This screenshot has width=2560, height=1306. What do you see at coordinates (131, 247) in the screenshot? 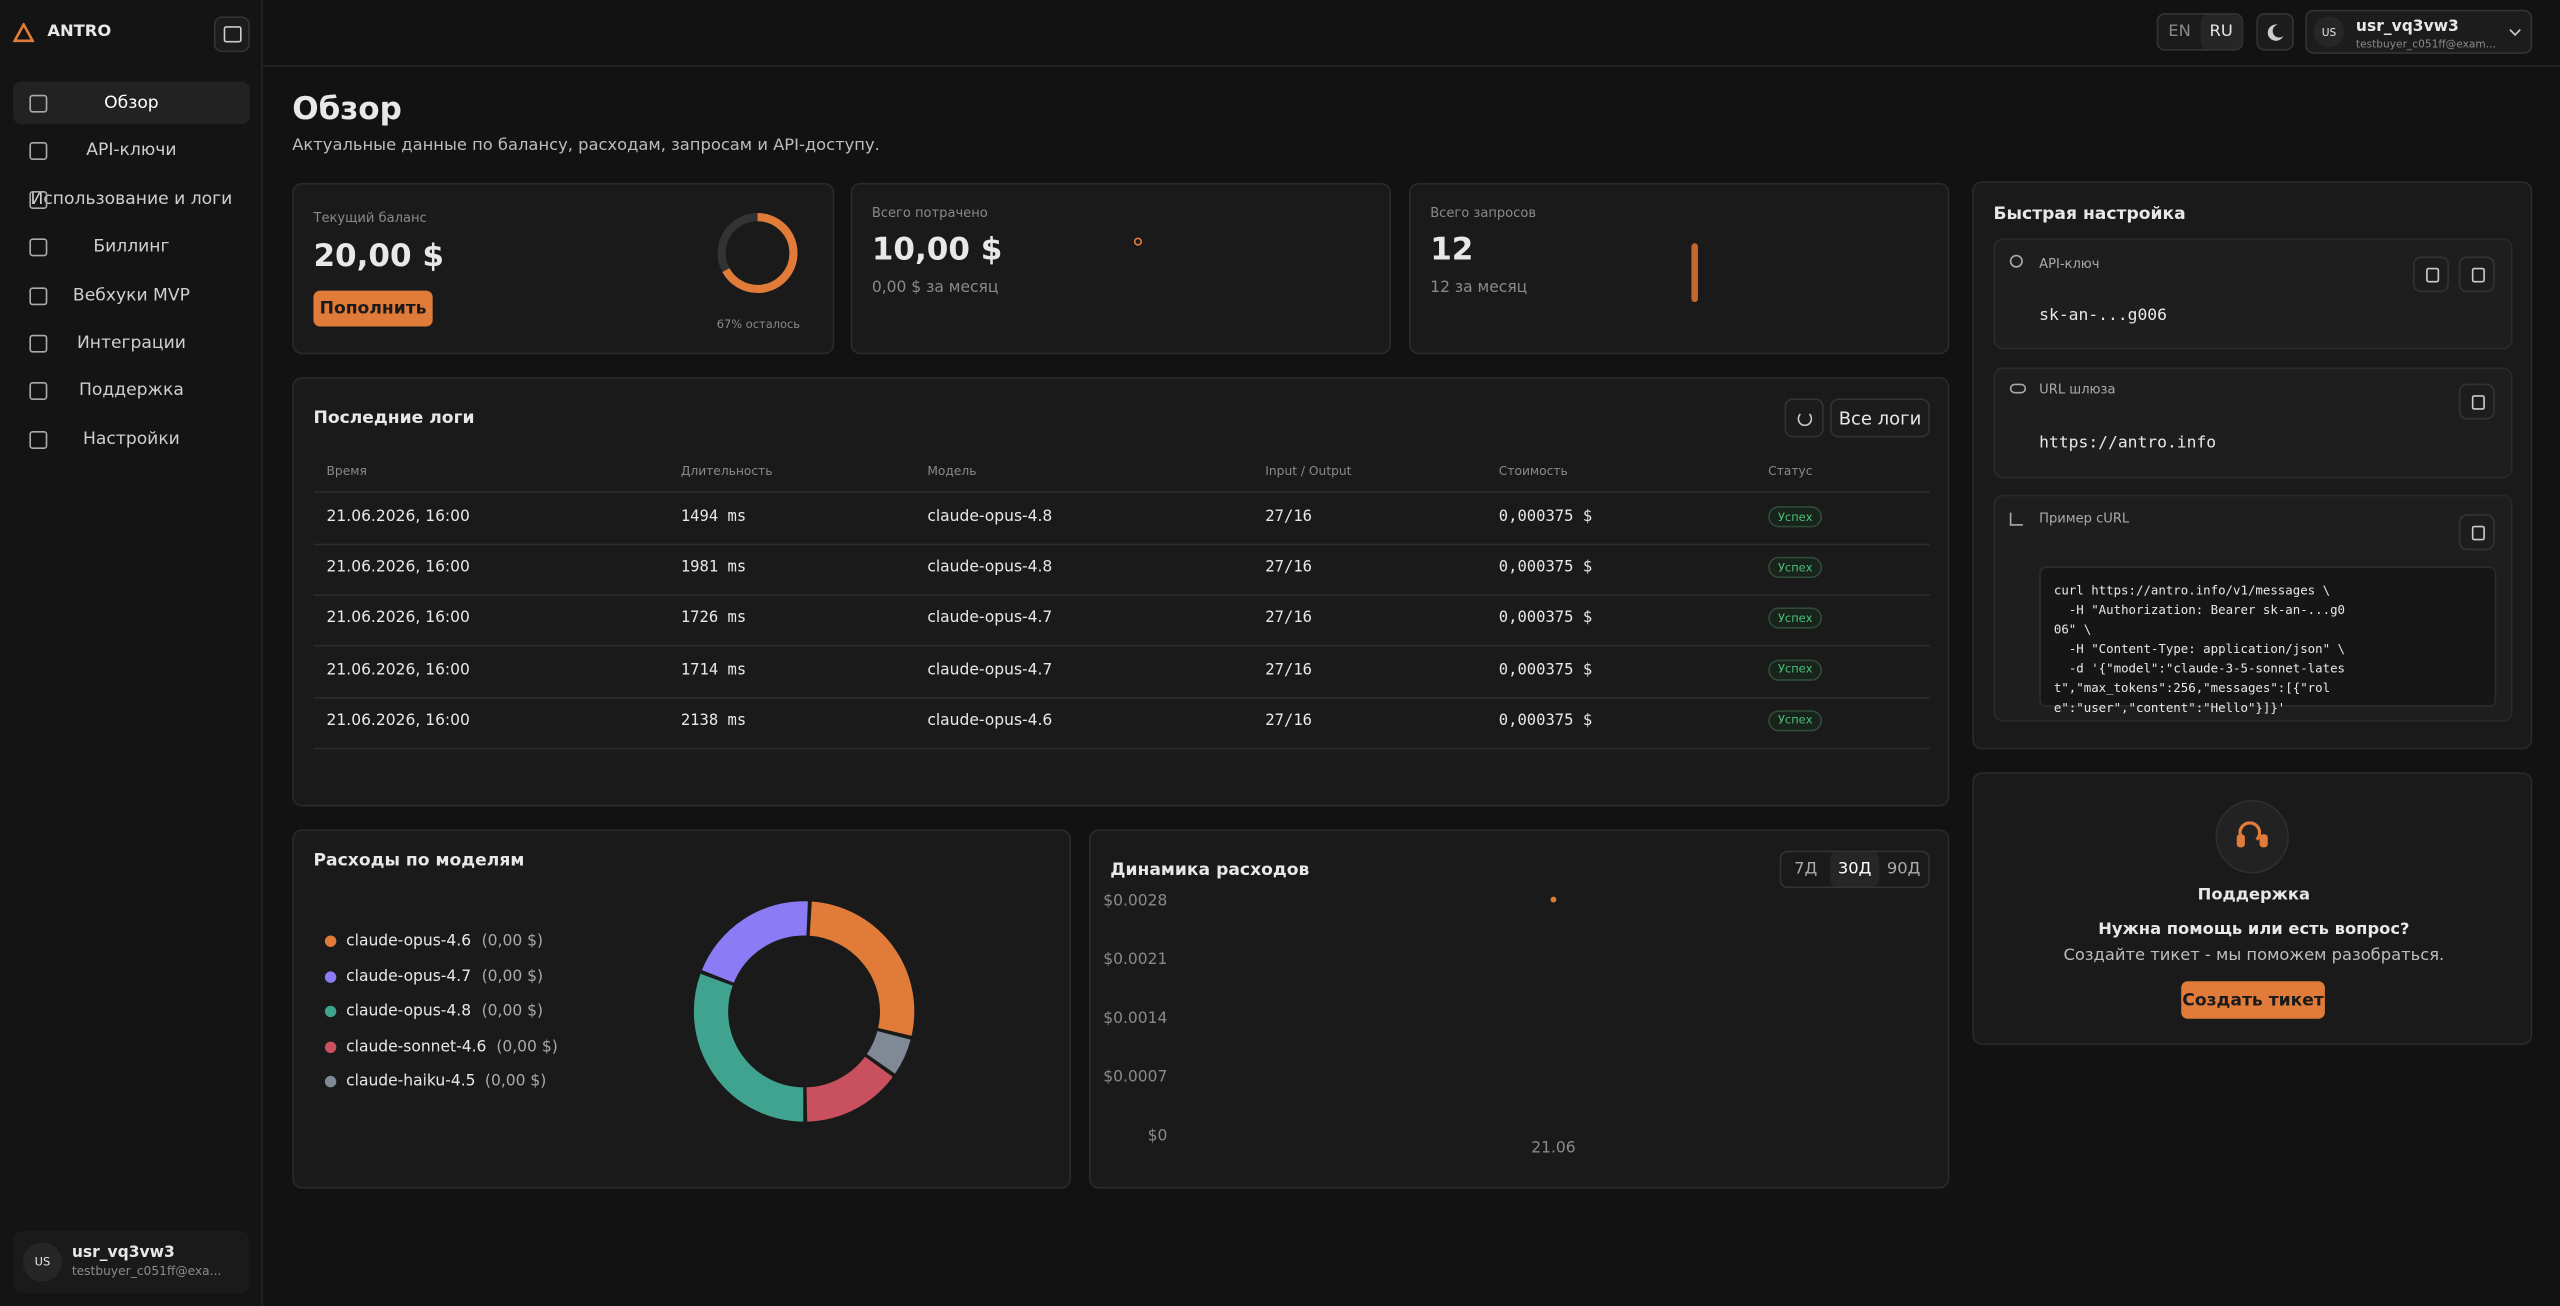
I see `nav-item: Биллинг` at bounding box center [131, 247].